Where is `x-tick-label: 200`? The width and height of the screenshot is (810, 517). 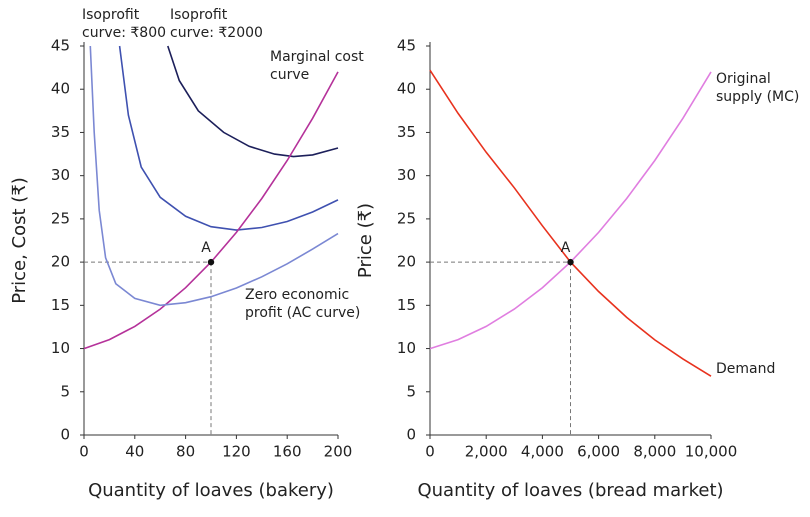
x-tick-label: 200 is located at coordinates (338, 452).